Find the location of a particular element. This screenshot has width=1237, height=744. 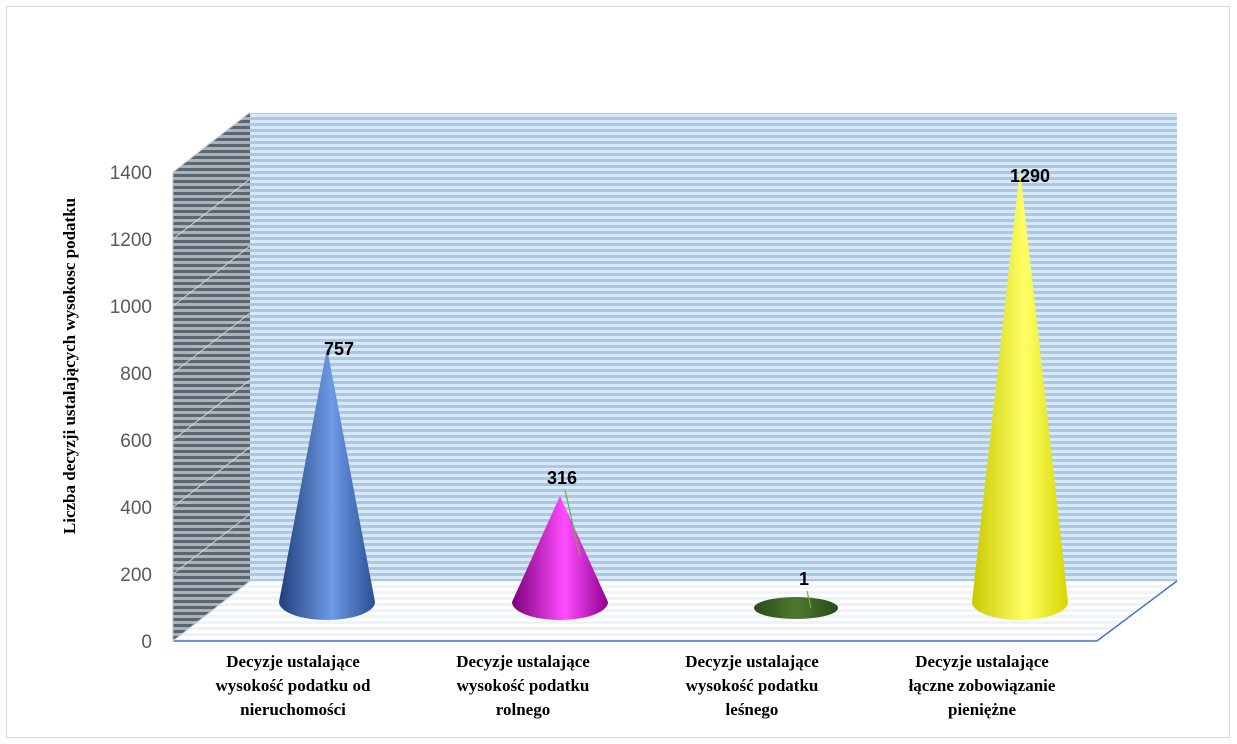

y-tick-label: 200 is located at coordinates (136, 575).